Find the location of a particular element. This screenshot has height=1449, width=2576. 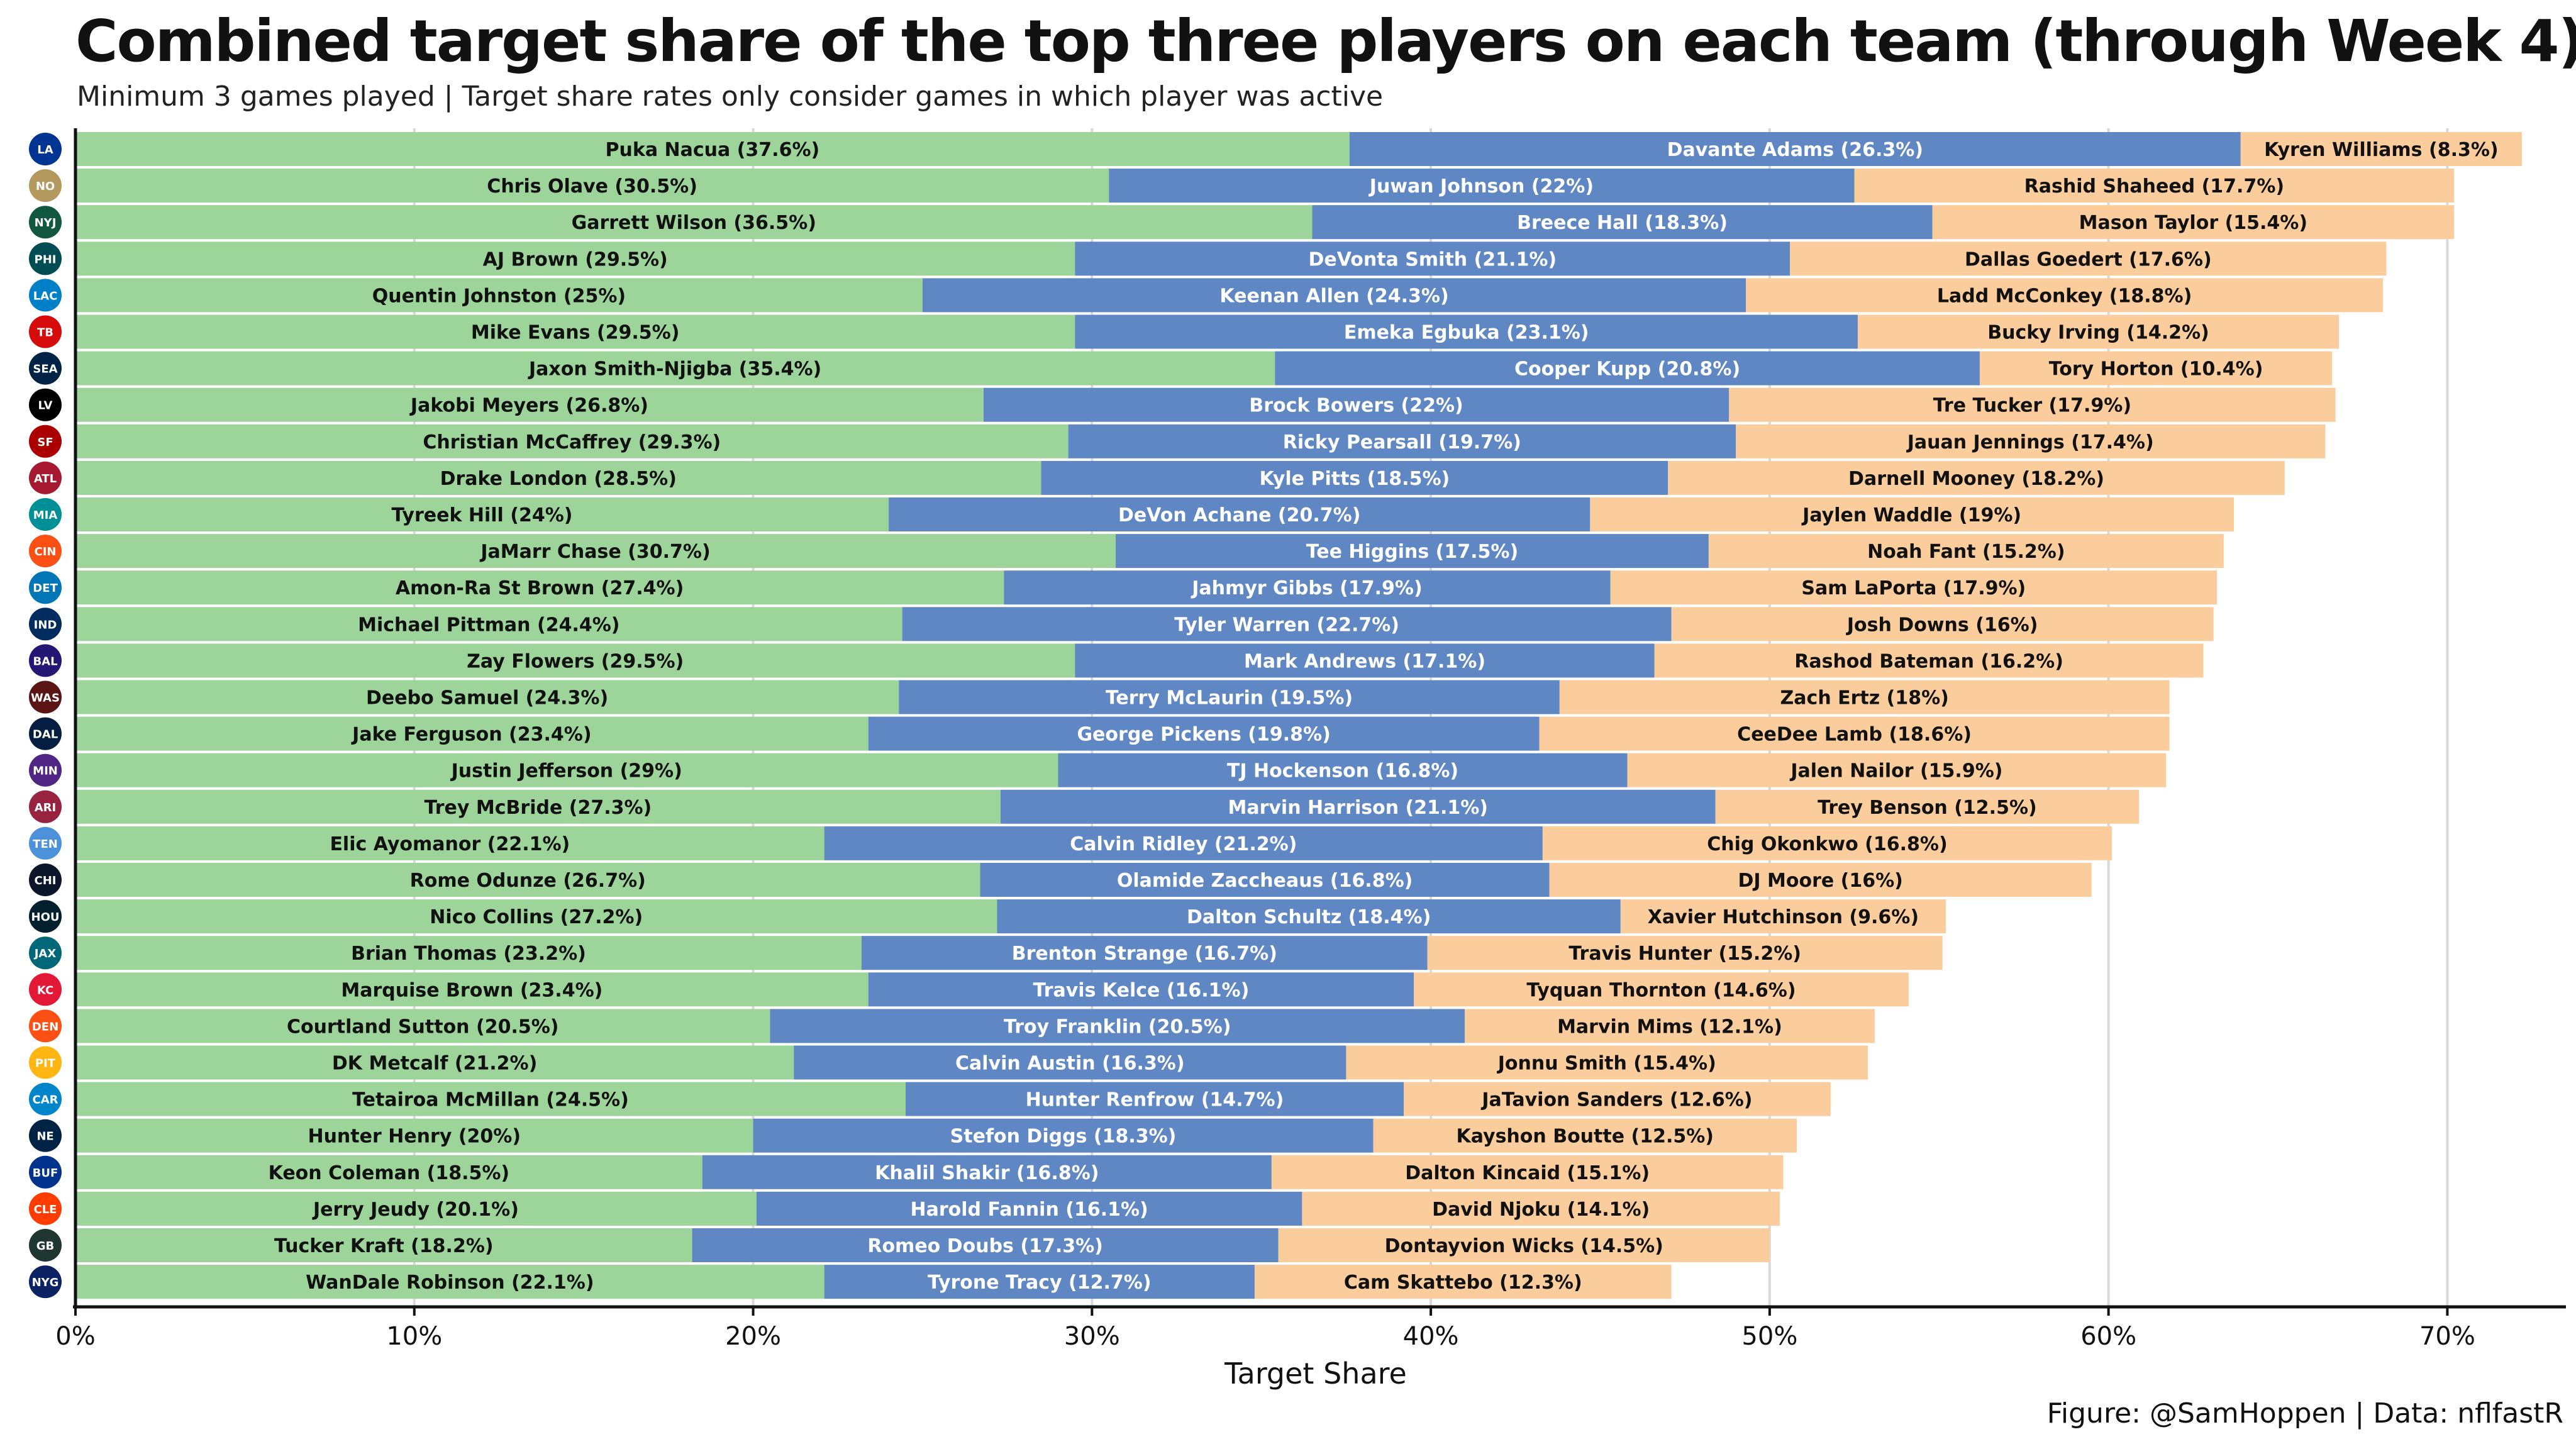

bar-label: Tory Horton (10.4%) is located at coordinates (2156, 369).